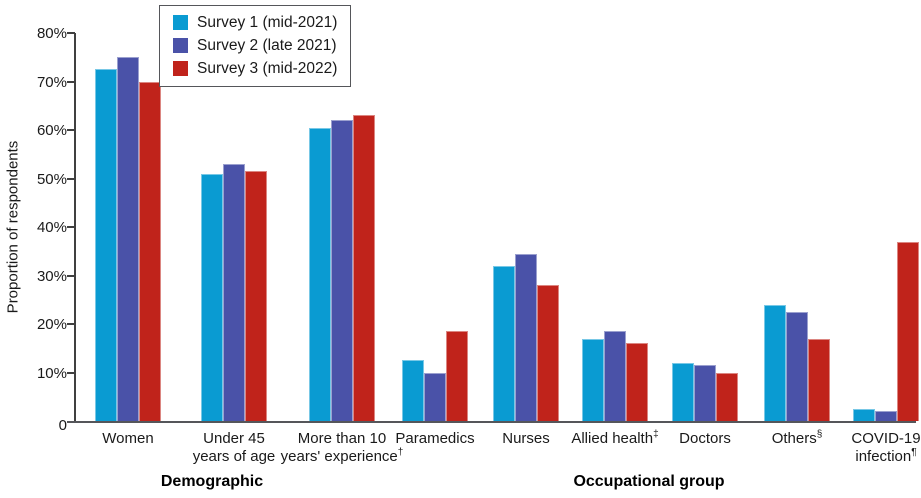 The height and width of the screenshot is (498, 921). I want to click on y-axis-tick-label: 0, so click(62, 425).